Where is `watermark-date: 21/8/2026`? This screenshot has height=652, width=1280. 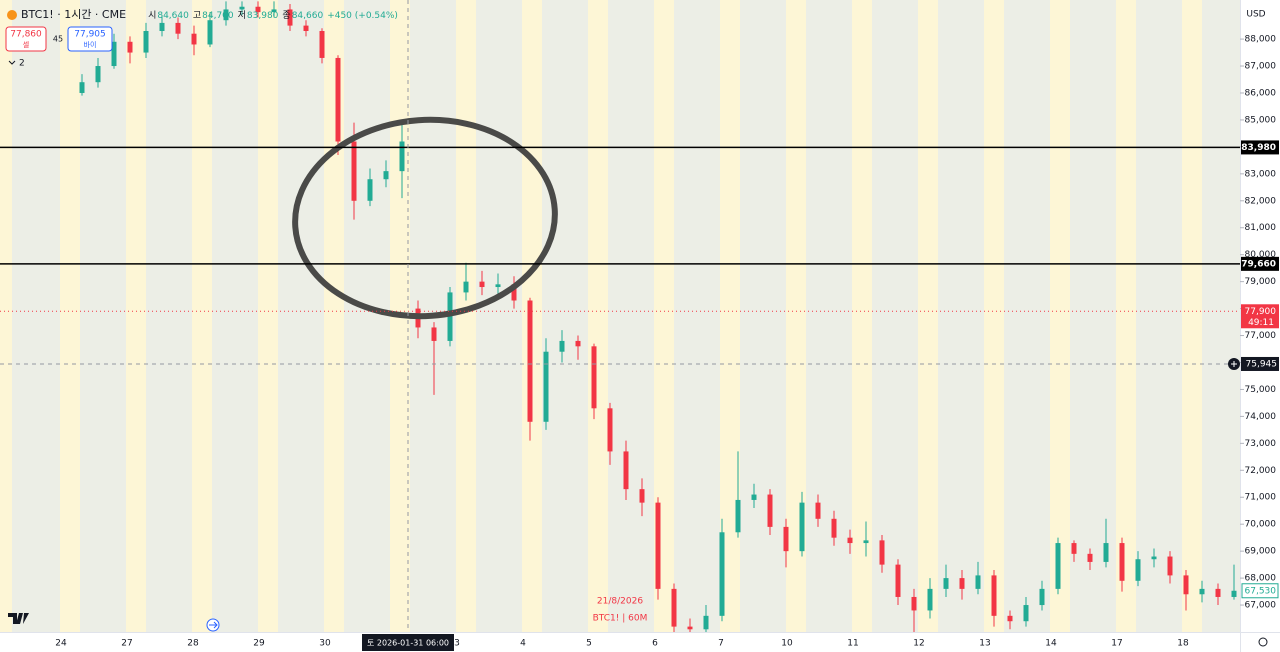
watermark-date: 21/8/2026 is located at coordinates (620, 602).